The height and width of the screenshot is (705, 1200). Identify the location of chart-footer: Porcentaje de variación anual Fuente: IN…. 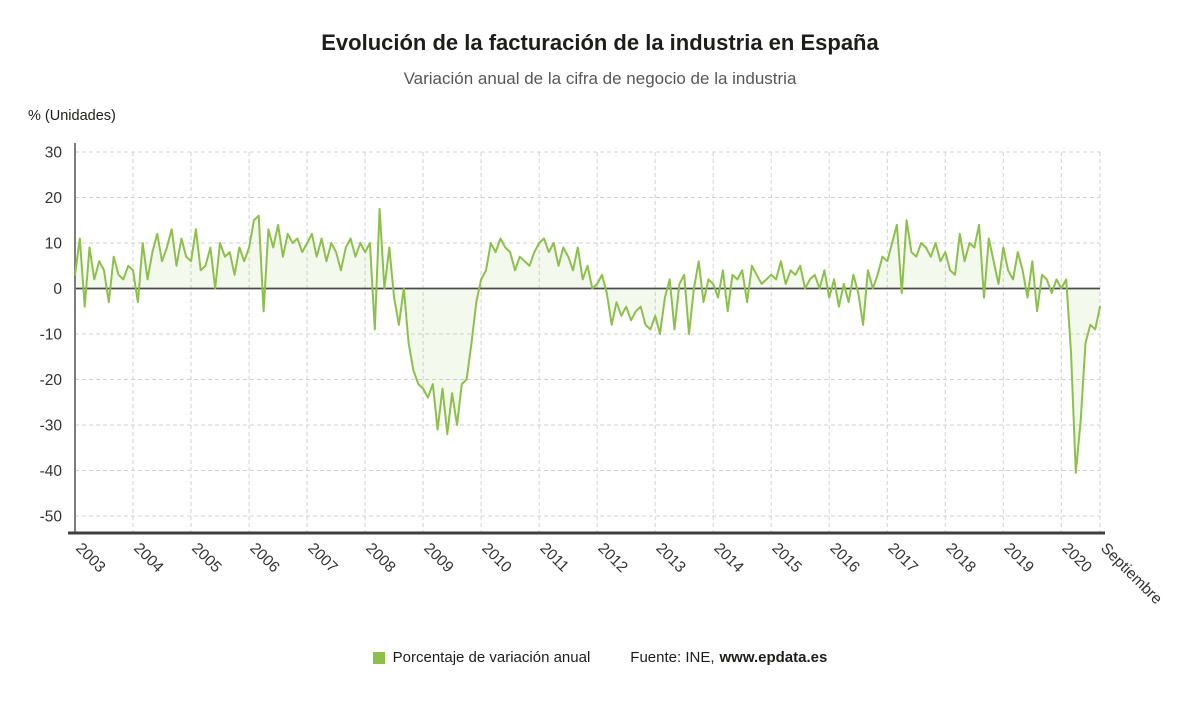
(600, 657).